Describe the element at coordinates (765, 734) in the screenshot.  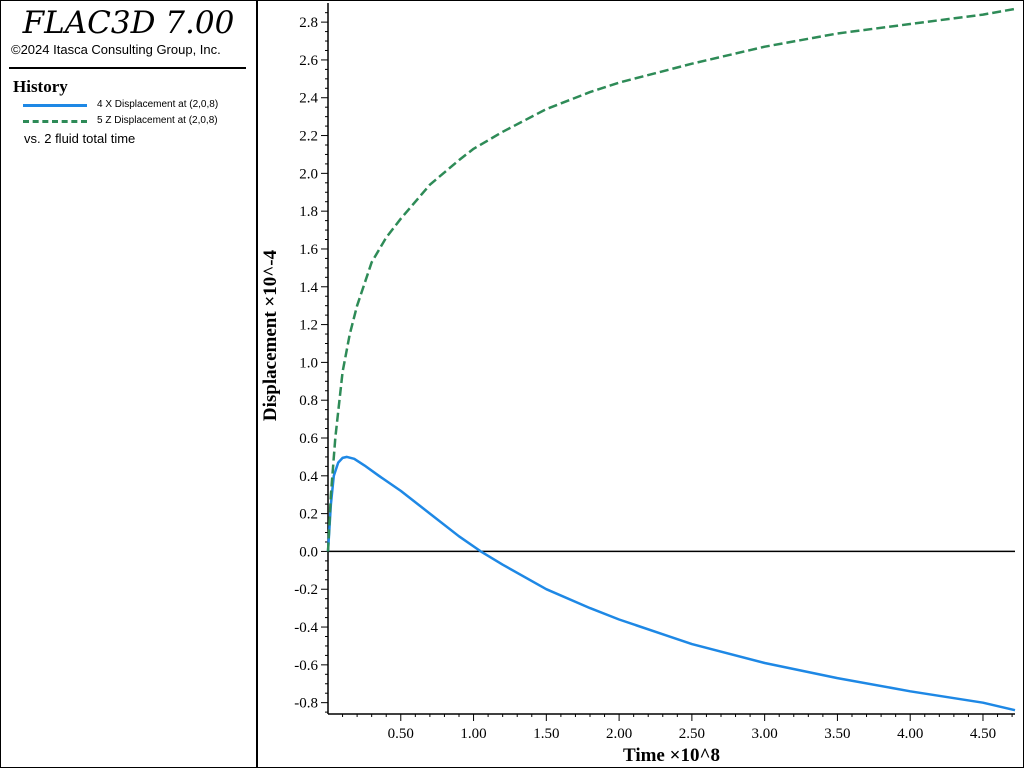
I see `x-tick-label: 3.00` at that location.